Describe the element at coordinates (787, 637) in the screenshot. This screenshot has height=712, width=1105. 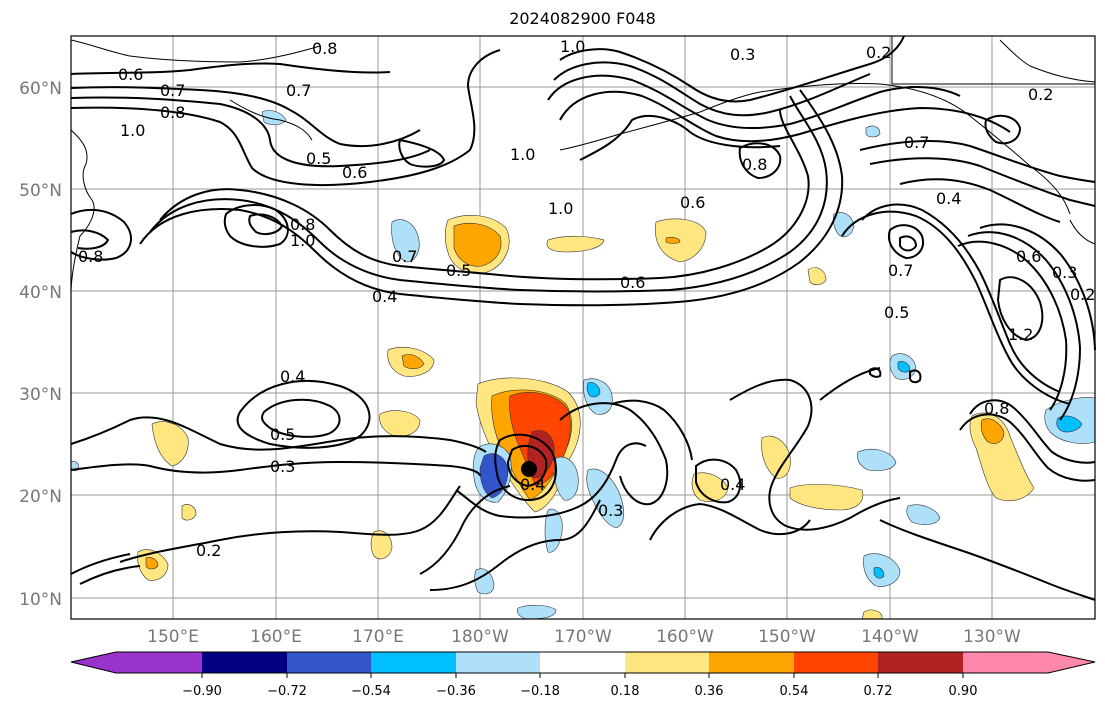
I see `lon-tick-label: 150°W` at that location.